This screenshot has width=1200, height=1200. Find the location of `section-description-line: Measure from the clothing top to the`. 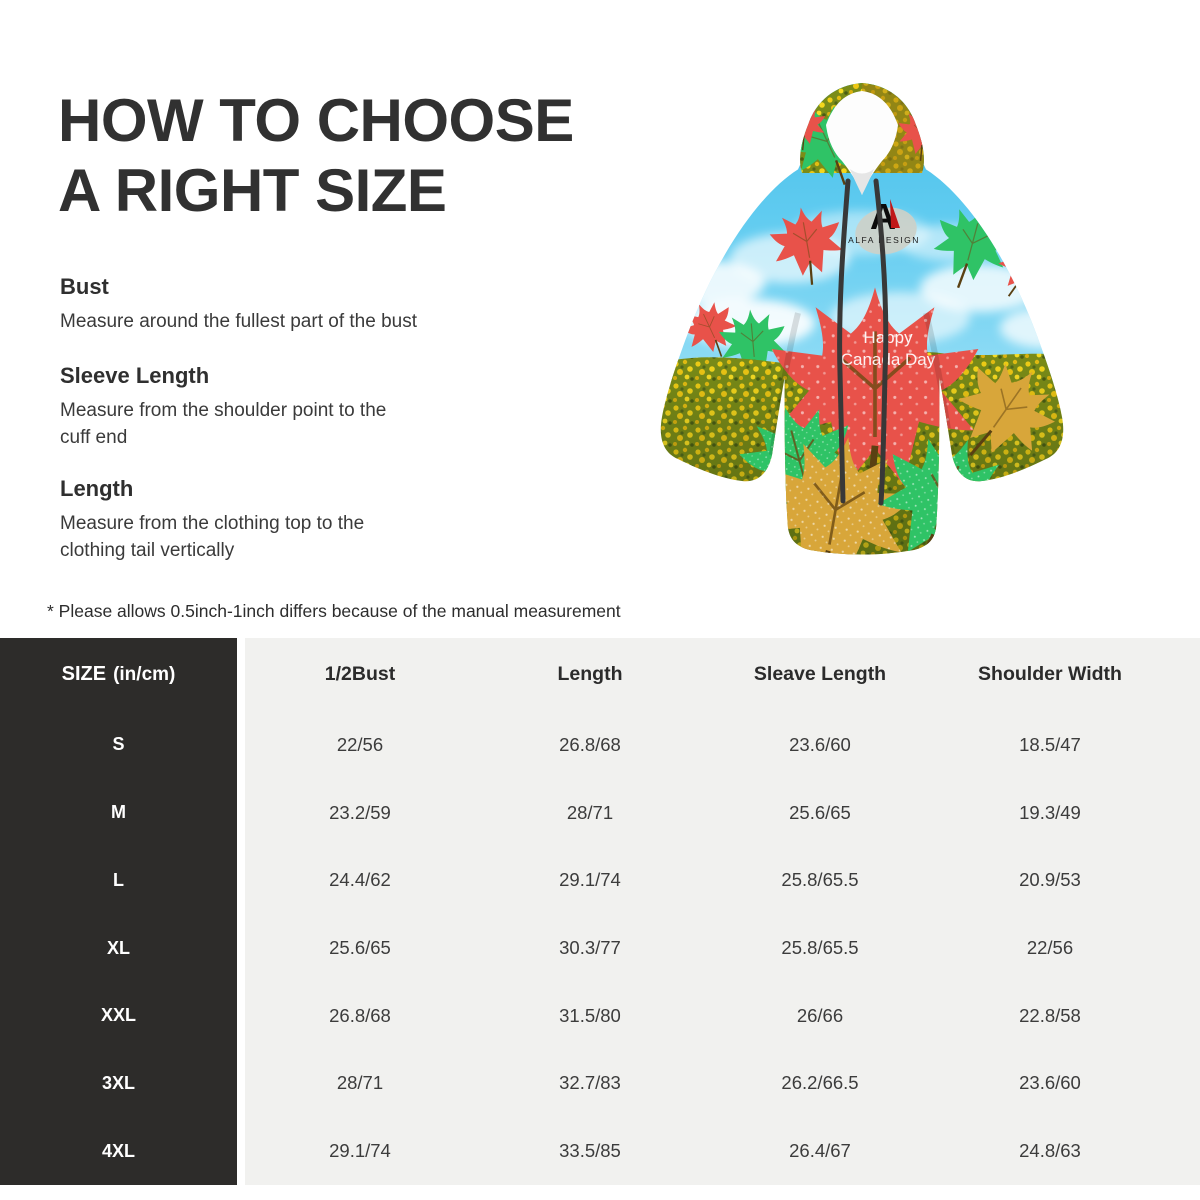

section-description-line: Measure from the clothing top to the is located at coordinates (212, 523).